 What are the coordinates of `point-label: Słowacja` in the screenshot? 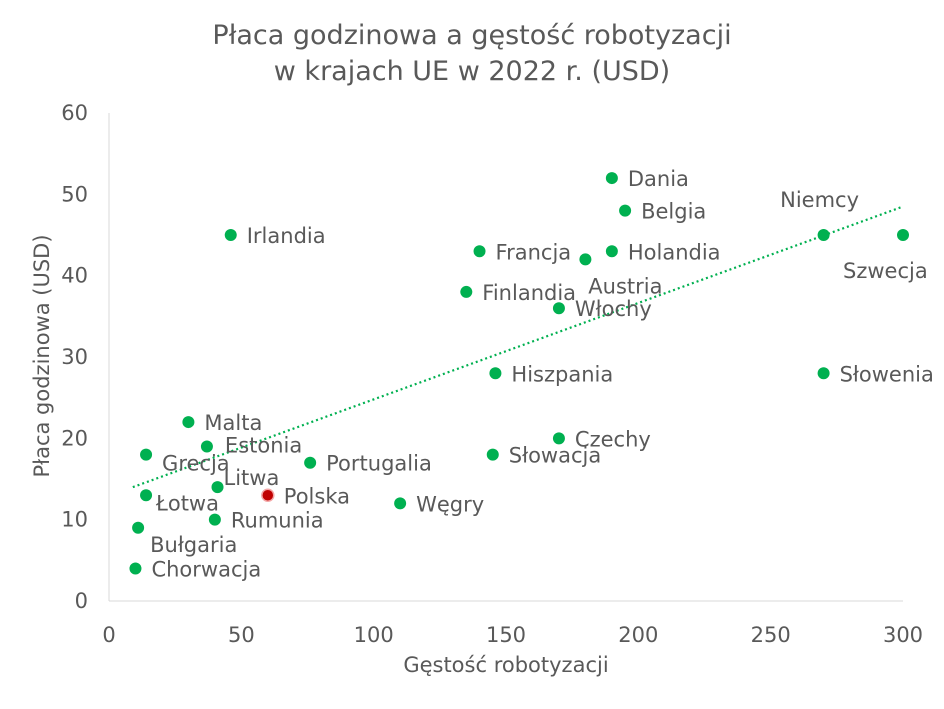 It's located at (555, 456).